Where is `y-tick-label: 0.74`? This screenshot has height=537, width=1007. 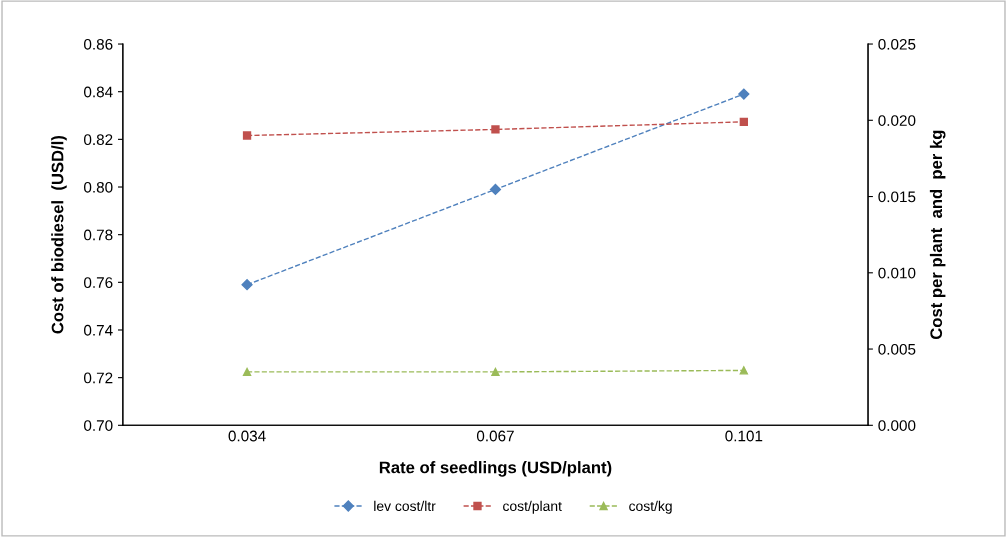
y-tick-label: 0.74 is located at coordinates (98, 330).